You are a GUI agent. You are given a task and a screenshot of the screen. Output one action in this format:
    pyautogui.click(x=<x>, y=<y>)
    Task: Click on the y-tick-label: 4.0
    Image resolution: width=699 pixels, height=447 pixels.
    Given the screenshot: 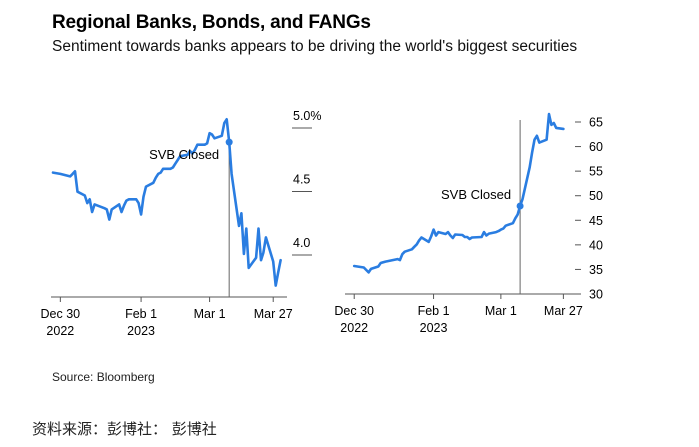 What is the action you would take?
    pyautogui.click(x=301, y=243)
    